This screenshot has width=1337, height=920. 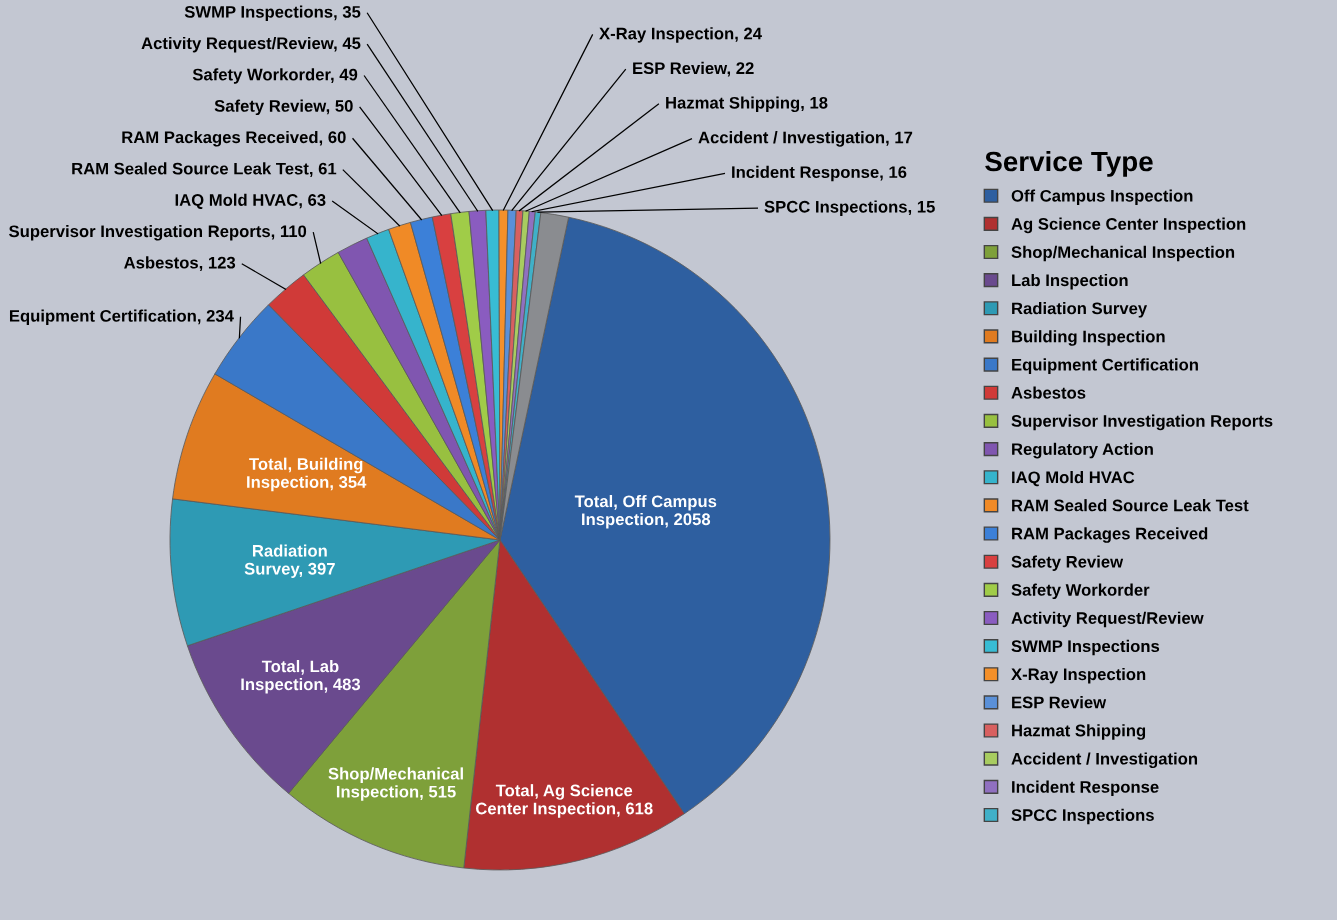 What do you see at coordinates (395, 784) in the screenshot?
I see `data-label: Shop/Mechanical Inspection, 515` at bounding box center [395, 784].